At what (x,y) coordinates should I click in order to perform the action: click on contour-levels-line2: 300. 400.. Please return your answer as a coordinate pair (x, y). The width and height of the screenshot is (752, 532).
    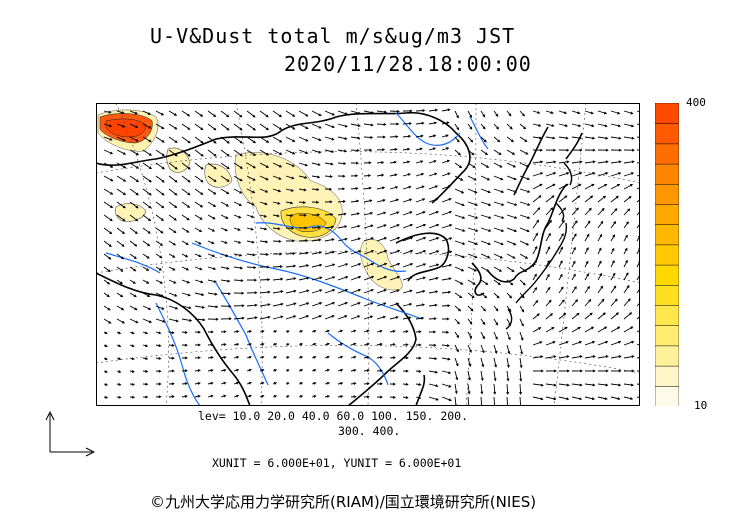
    Looking at the image, I should click on (369, 431).